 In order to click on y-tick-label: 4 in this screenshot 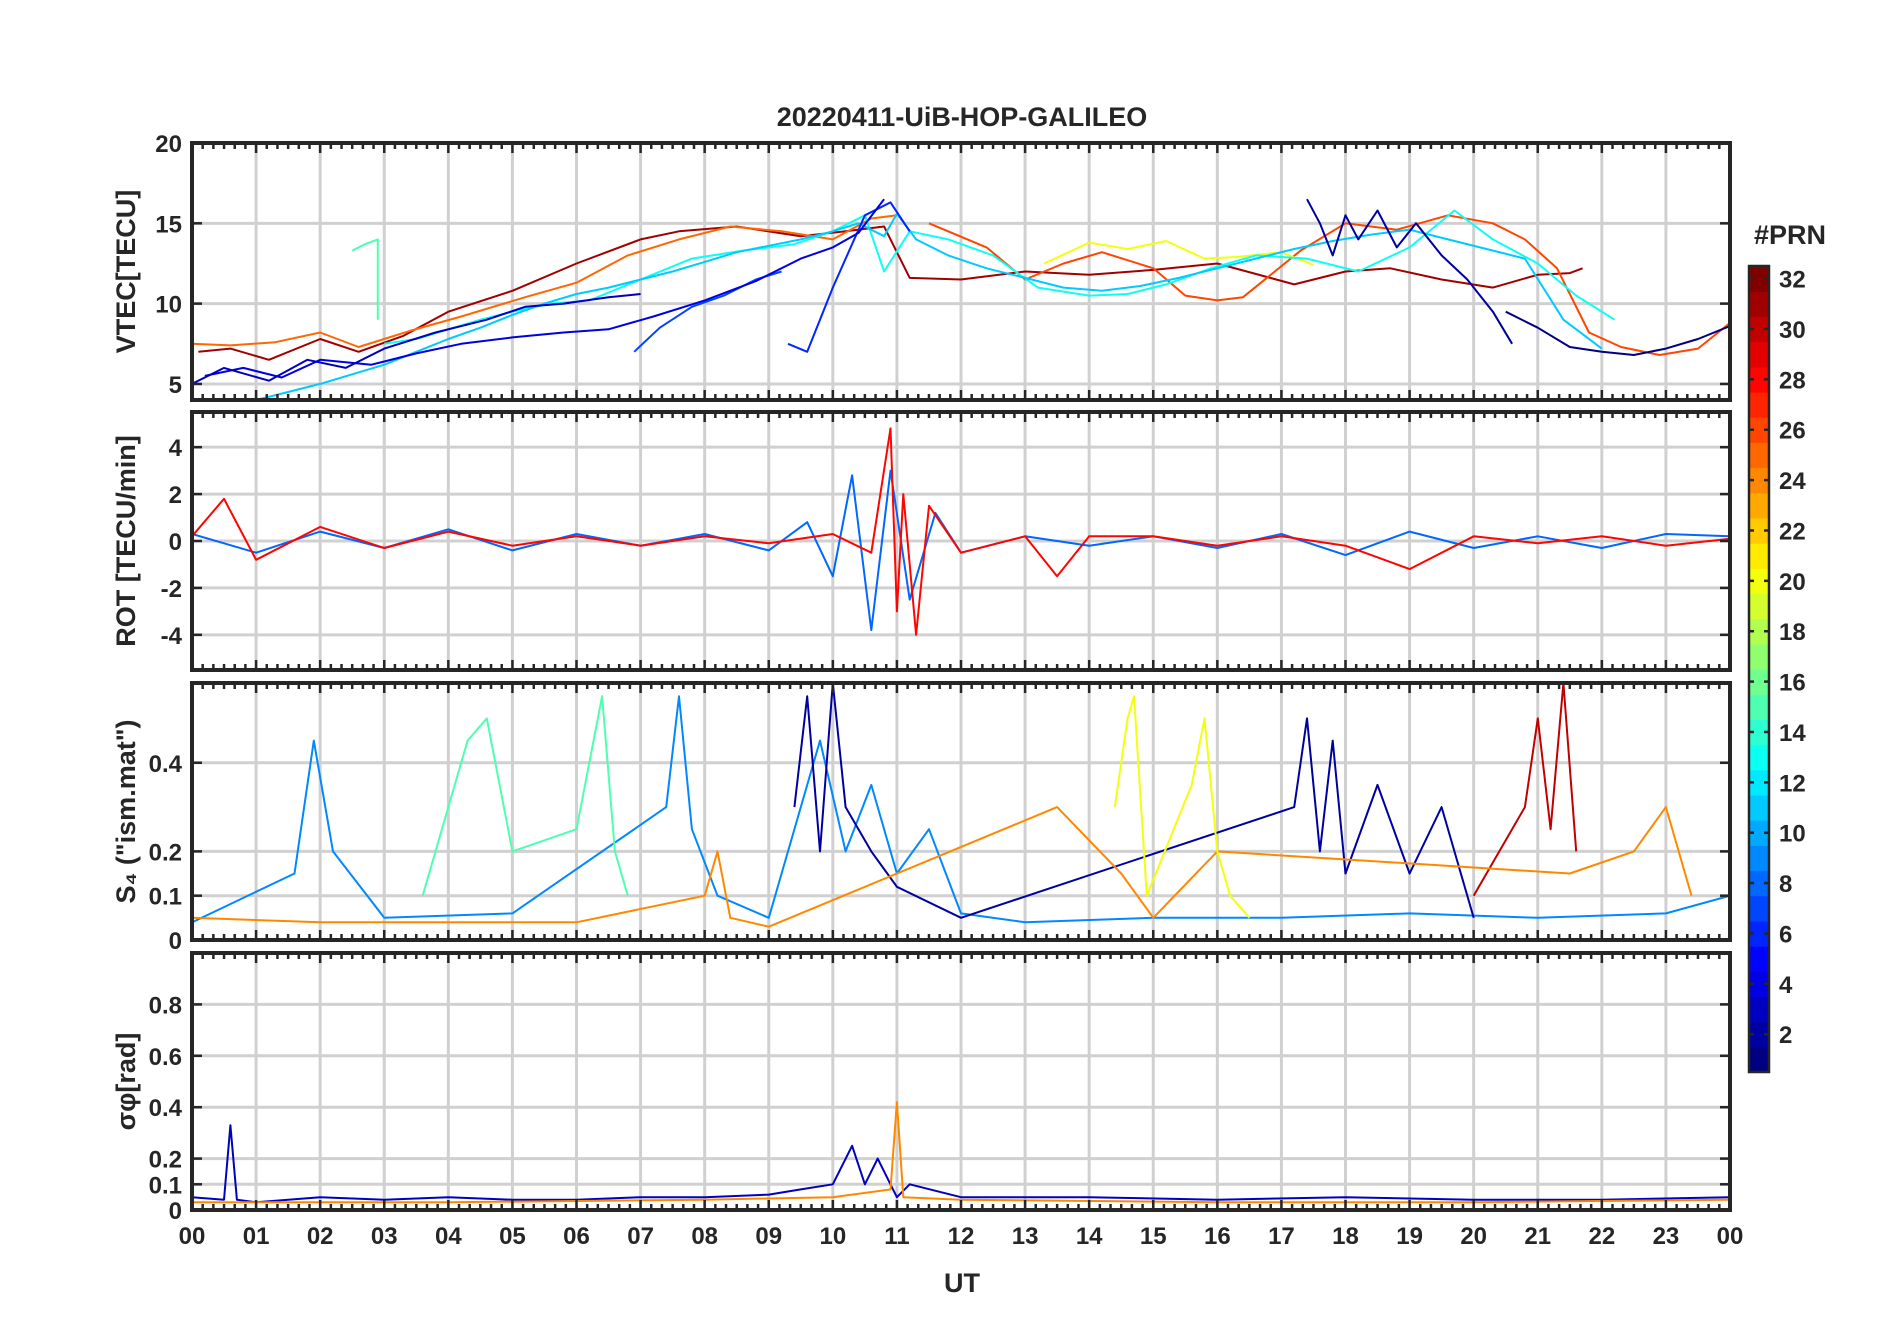, I will do `click(176, 448)`.